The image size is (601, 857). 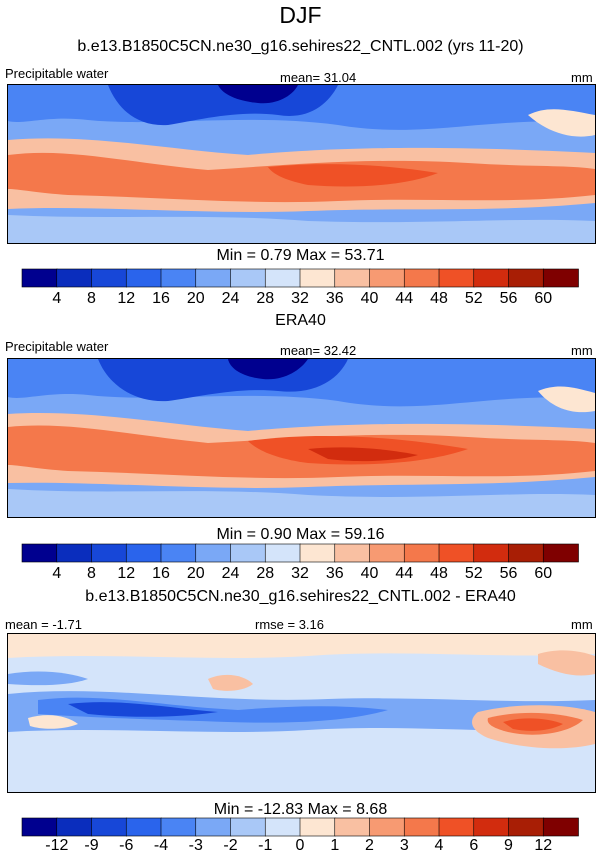 What do you see at coordinates (335, 845) in the screenshot?
I see `colorbar-tick-label: 1` at bounding box center [335, 845].